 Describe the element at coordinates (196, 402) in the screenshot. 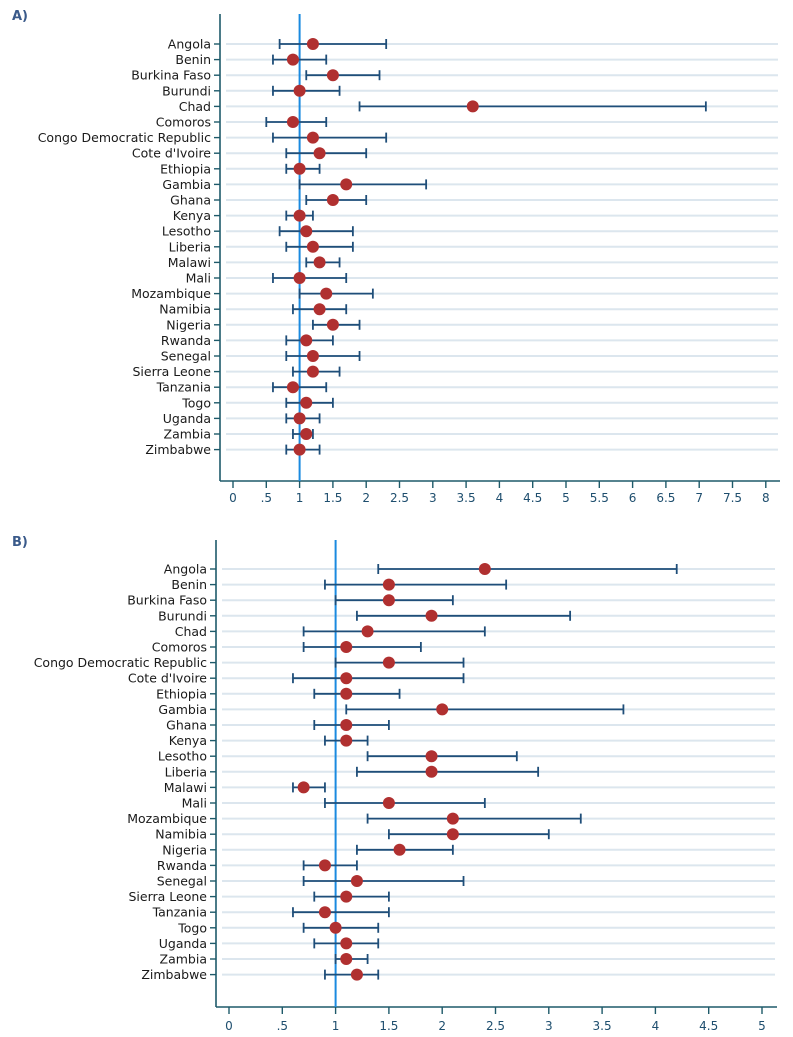

I see `category-label: Togo` at that location.